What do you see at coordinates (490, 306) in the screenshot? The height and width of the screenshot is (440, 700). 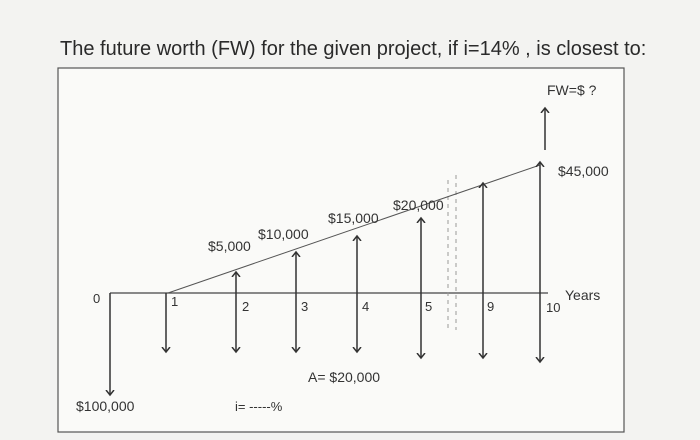 I see `period-label-9: 9` at bounding box center [490, 306].